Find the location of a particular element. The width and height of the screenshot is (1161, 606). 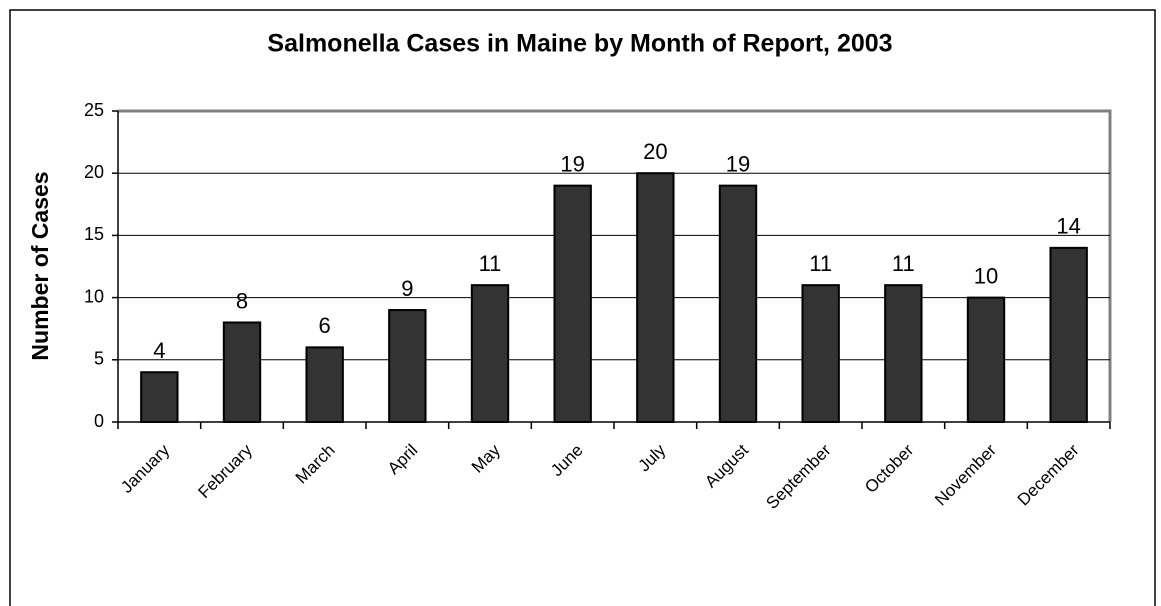

x-tick-label: August is located at coordinates (726, 465).